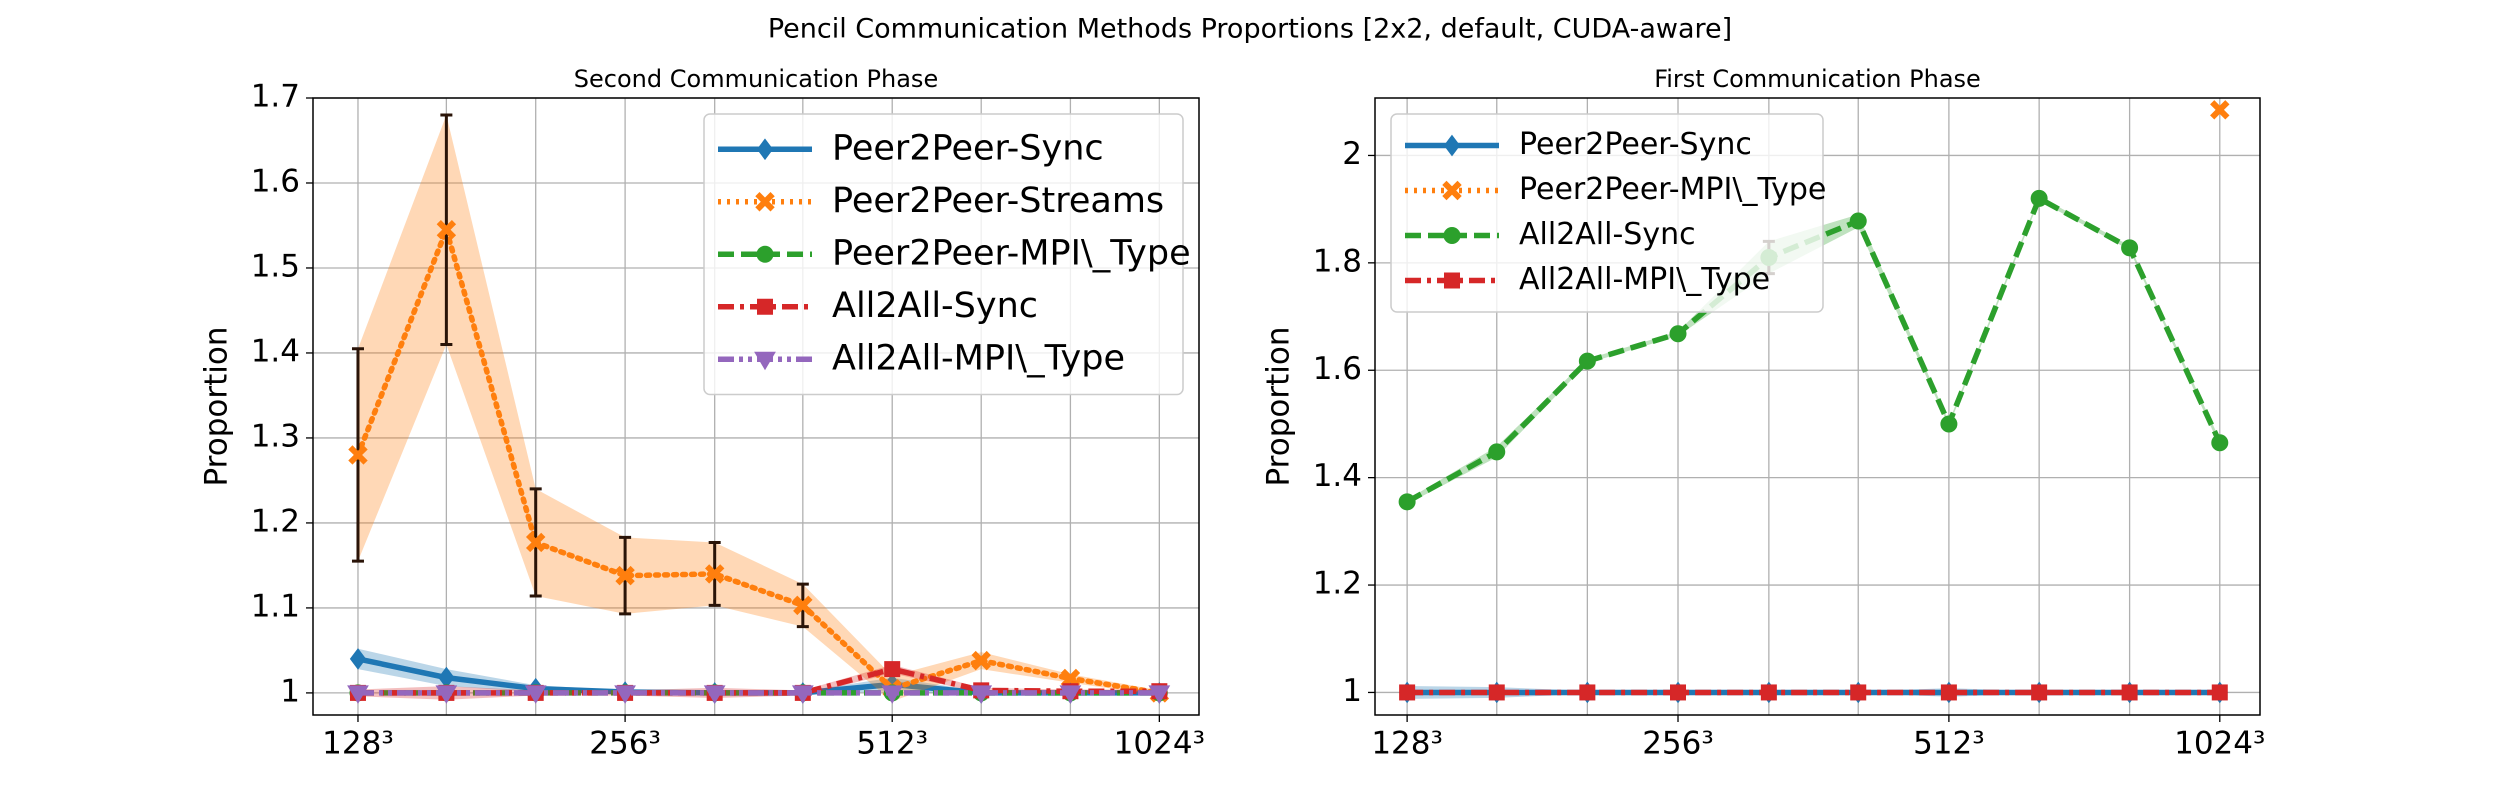 This screenshot has height=800, width=2500. I want to click on legend-label: Peer2Peer-Streams, so click(998, 201).